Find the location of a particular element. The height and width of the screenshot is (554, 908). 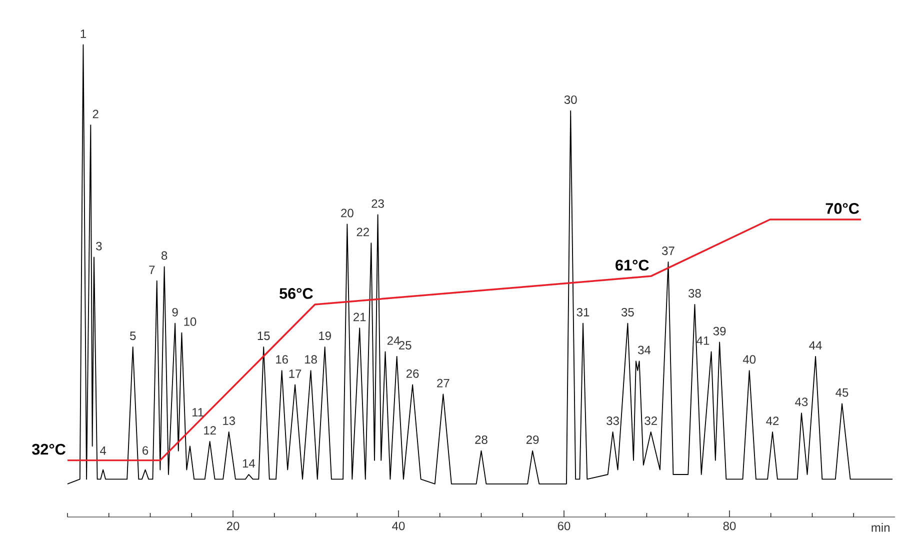

annotation: 11 is located at coordinates (198, 412).